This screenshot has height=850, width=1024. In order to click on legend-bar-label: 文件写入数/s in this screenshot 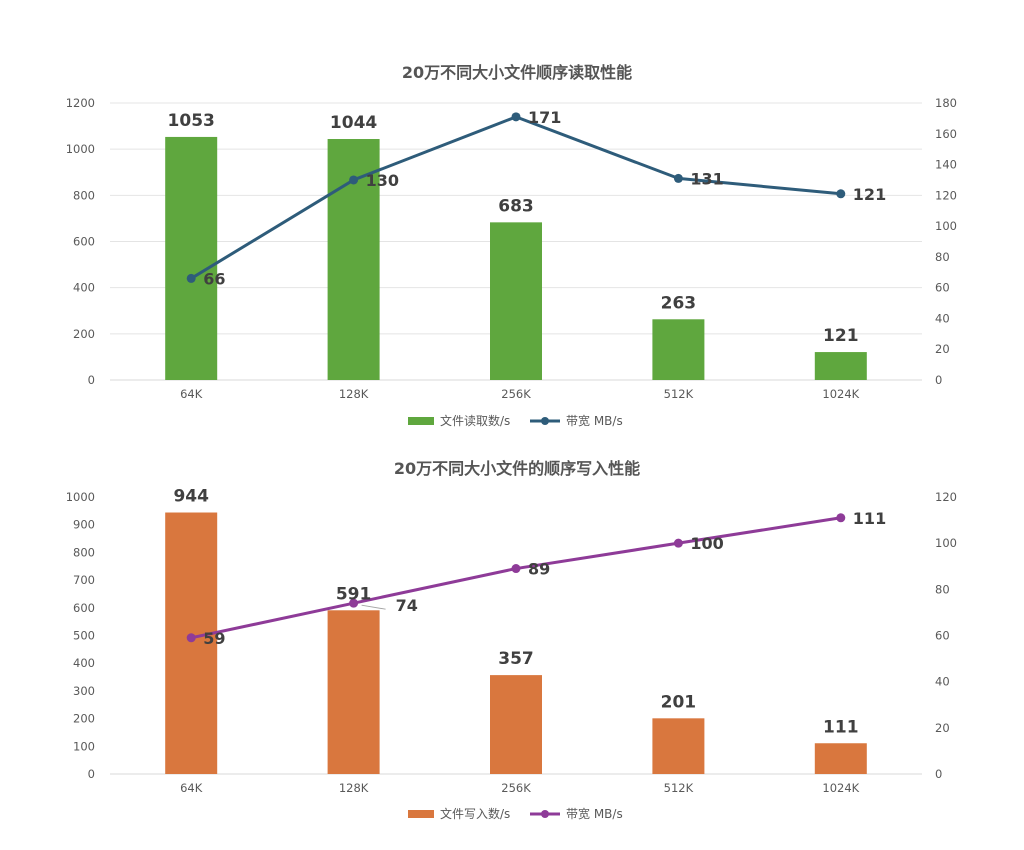, I will do `click(475, 813)`.